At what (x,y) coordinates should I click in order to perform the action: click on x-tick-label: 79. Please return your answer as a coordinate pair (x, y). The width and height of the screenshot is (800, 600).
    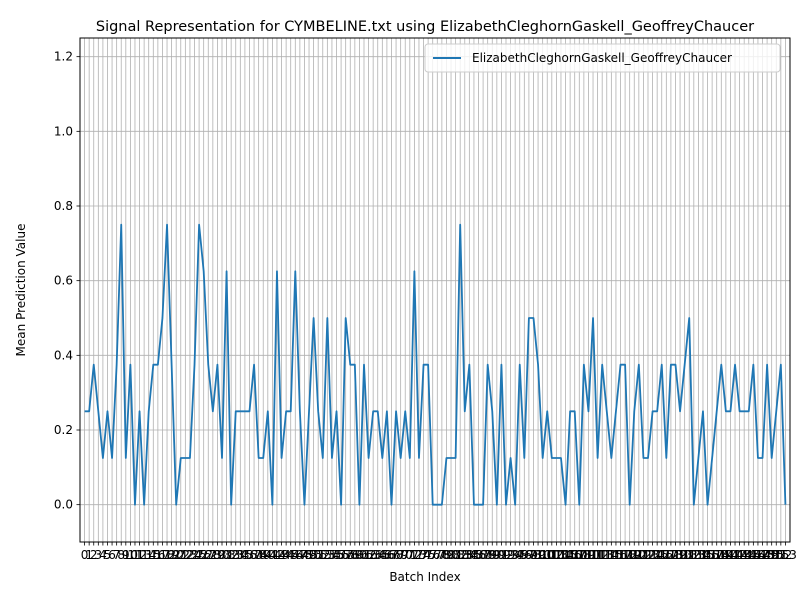
    Looking at the image, I should click on (446, 555).